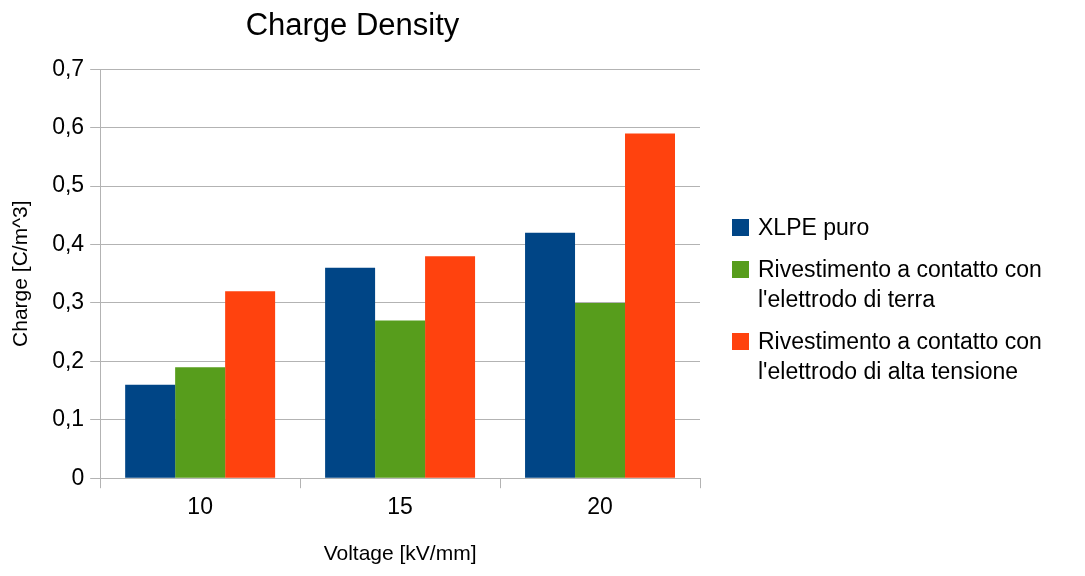 This screenshot has width=1085, height=576. What do you see at coordinates (68, 125) in the screenshot?
I see `y-tick-label: 0,6` at bounding box center [68, 125].